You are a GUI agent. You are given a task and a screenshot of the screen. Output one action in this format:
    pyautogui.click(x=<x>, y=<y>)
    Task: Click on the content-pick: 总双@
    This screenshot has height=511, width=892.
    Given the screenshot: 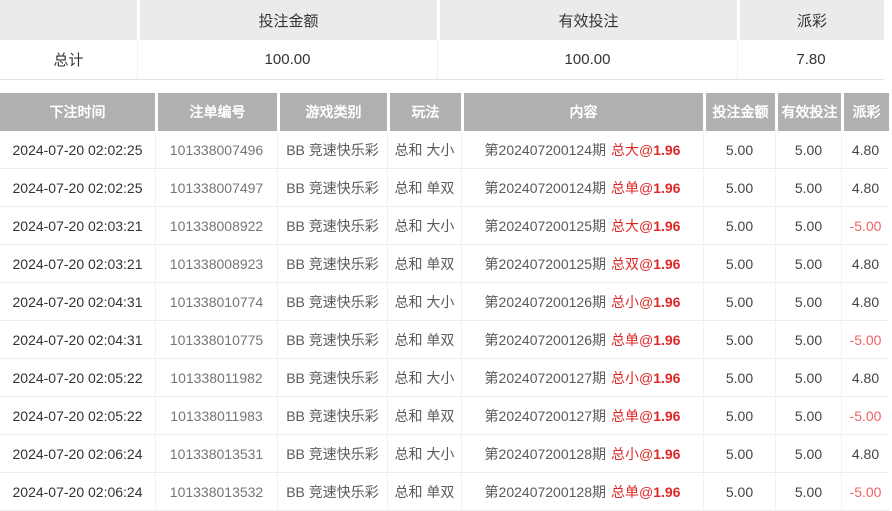 What is the action you would take?
    pyautogui.click(x=632, y=263)
    